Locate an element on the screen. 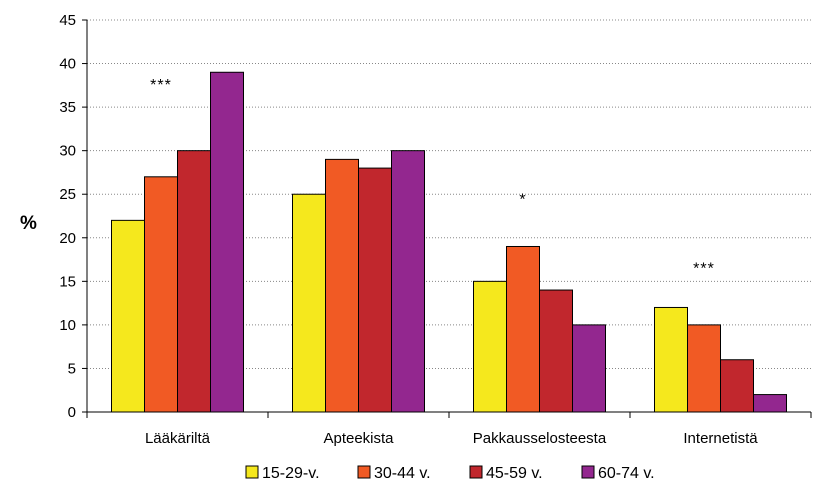  y-tick-label: 20 is located at coordinates (67, 238).